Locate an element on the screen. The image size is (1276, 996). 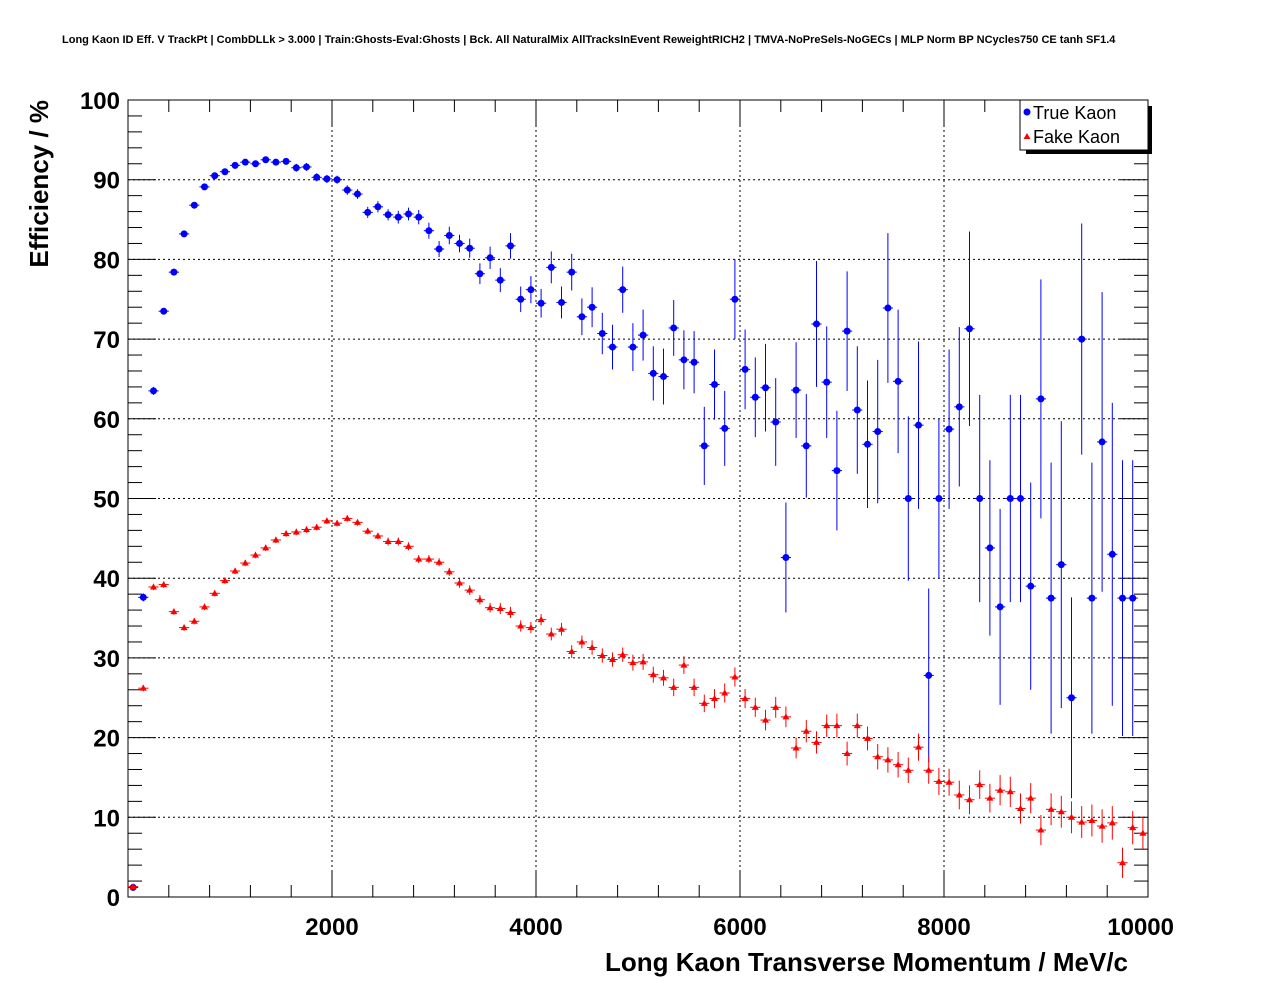
x-axis-title: Long Kaon Transverse Momentum / MeV/c is located at coordinates (866, 962).